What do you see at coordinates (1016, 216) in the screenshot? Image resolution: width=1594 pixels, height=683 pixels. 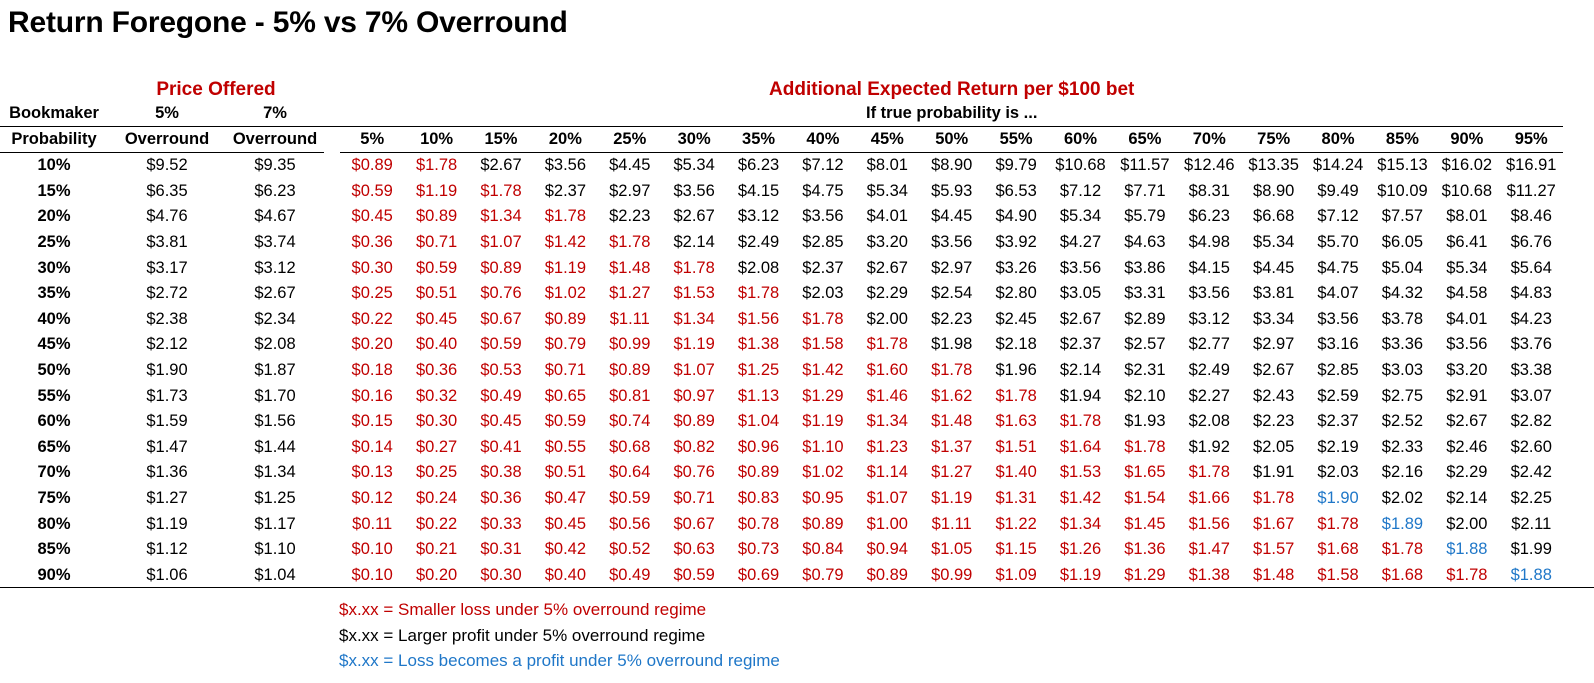 I see `expected-return-cell: $4.90` at bounding box center [1016, 216].